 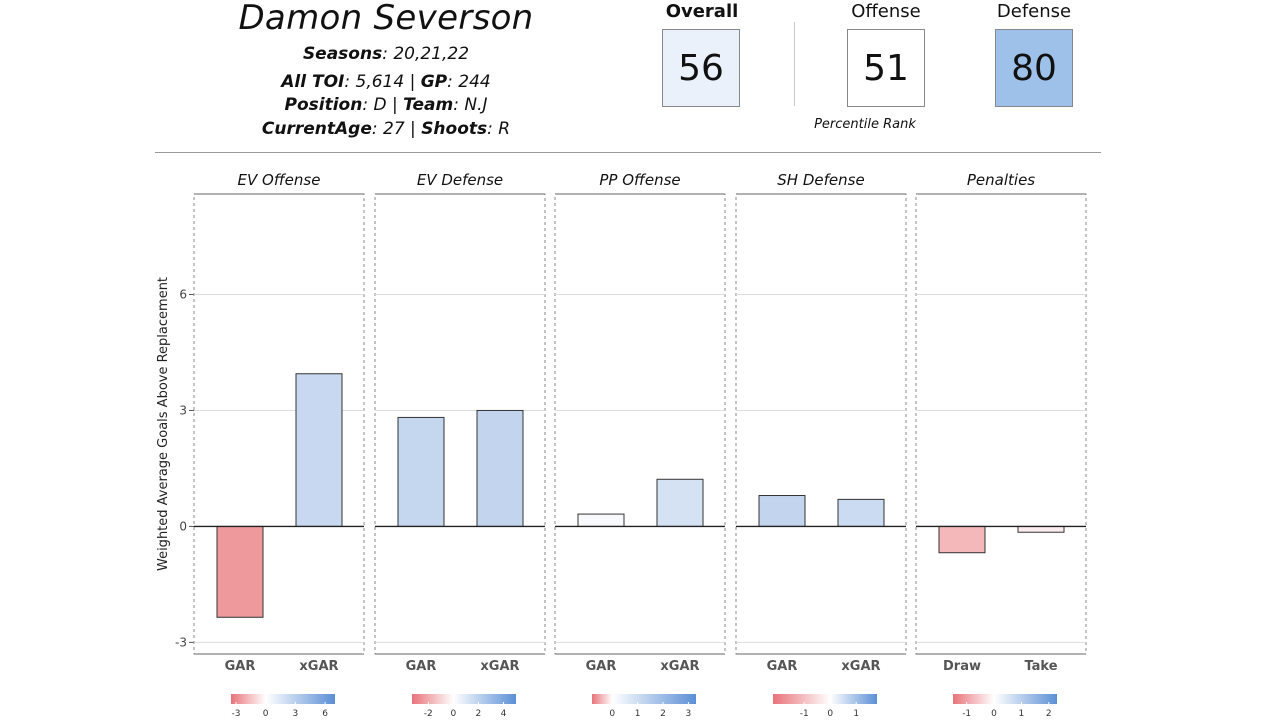 I want to click on age-value: : 27 |, so click(x=396, y=129).